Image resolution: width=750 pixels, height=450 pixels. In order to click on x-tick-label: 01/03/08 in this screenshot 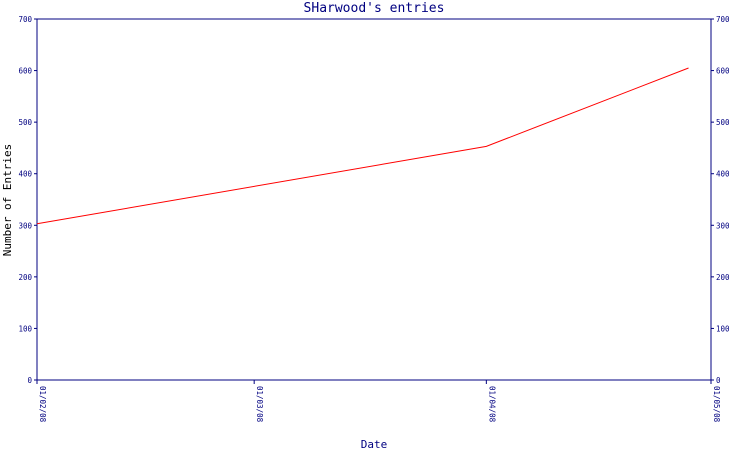, I will do `click(259, 404)`.